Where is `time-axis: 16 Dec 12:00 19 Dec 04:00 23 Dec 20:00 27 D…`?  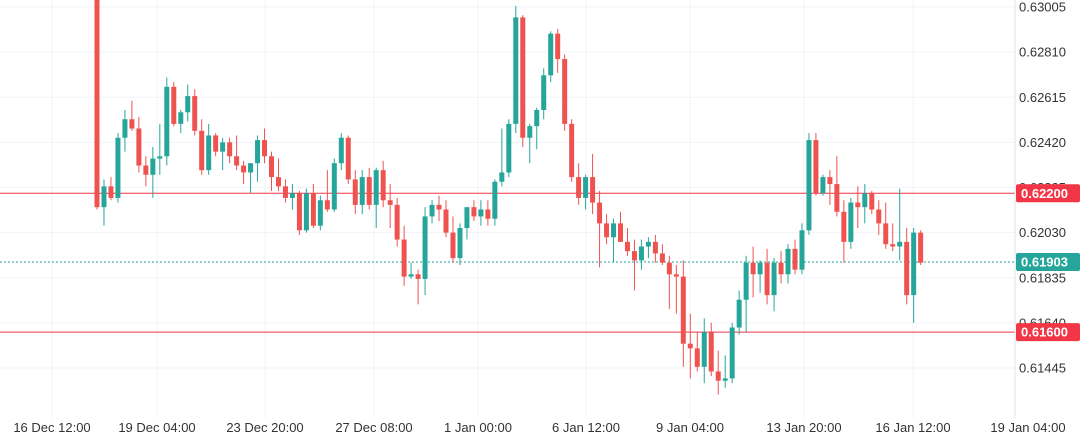
time-axis: 16 Dec 12:00 19 Dec 04:00 23 Dec 20:00 27 D… is located at coordinates (539, 427).